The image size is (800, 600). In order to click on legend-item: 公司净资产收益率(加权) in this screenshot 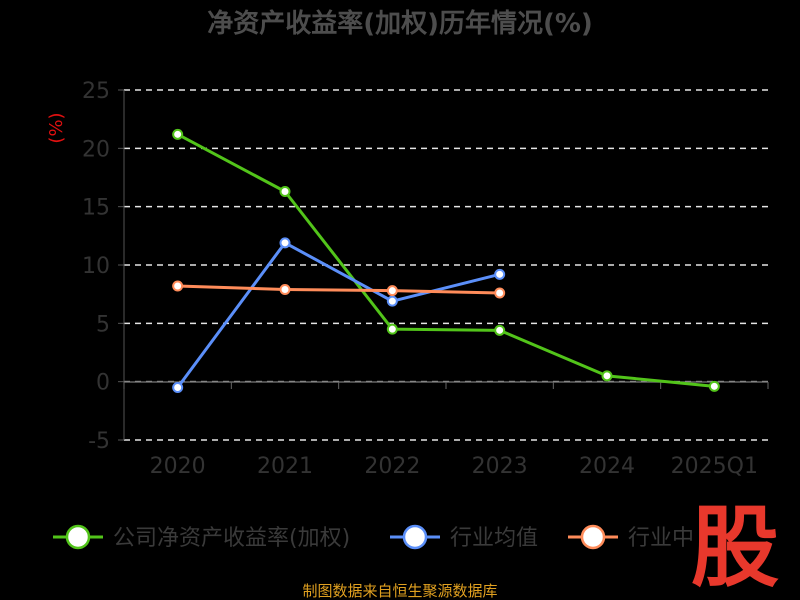, I will do `click(201, 537)`.